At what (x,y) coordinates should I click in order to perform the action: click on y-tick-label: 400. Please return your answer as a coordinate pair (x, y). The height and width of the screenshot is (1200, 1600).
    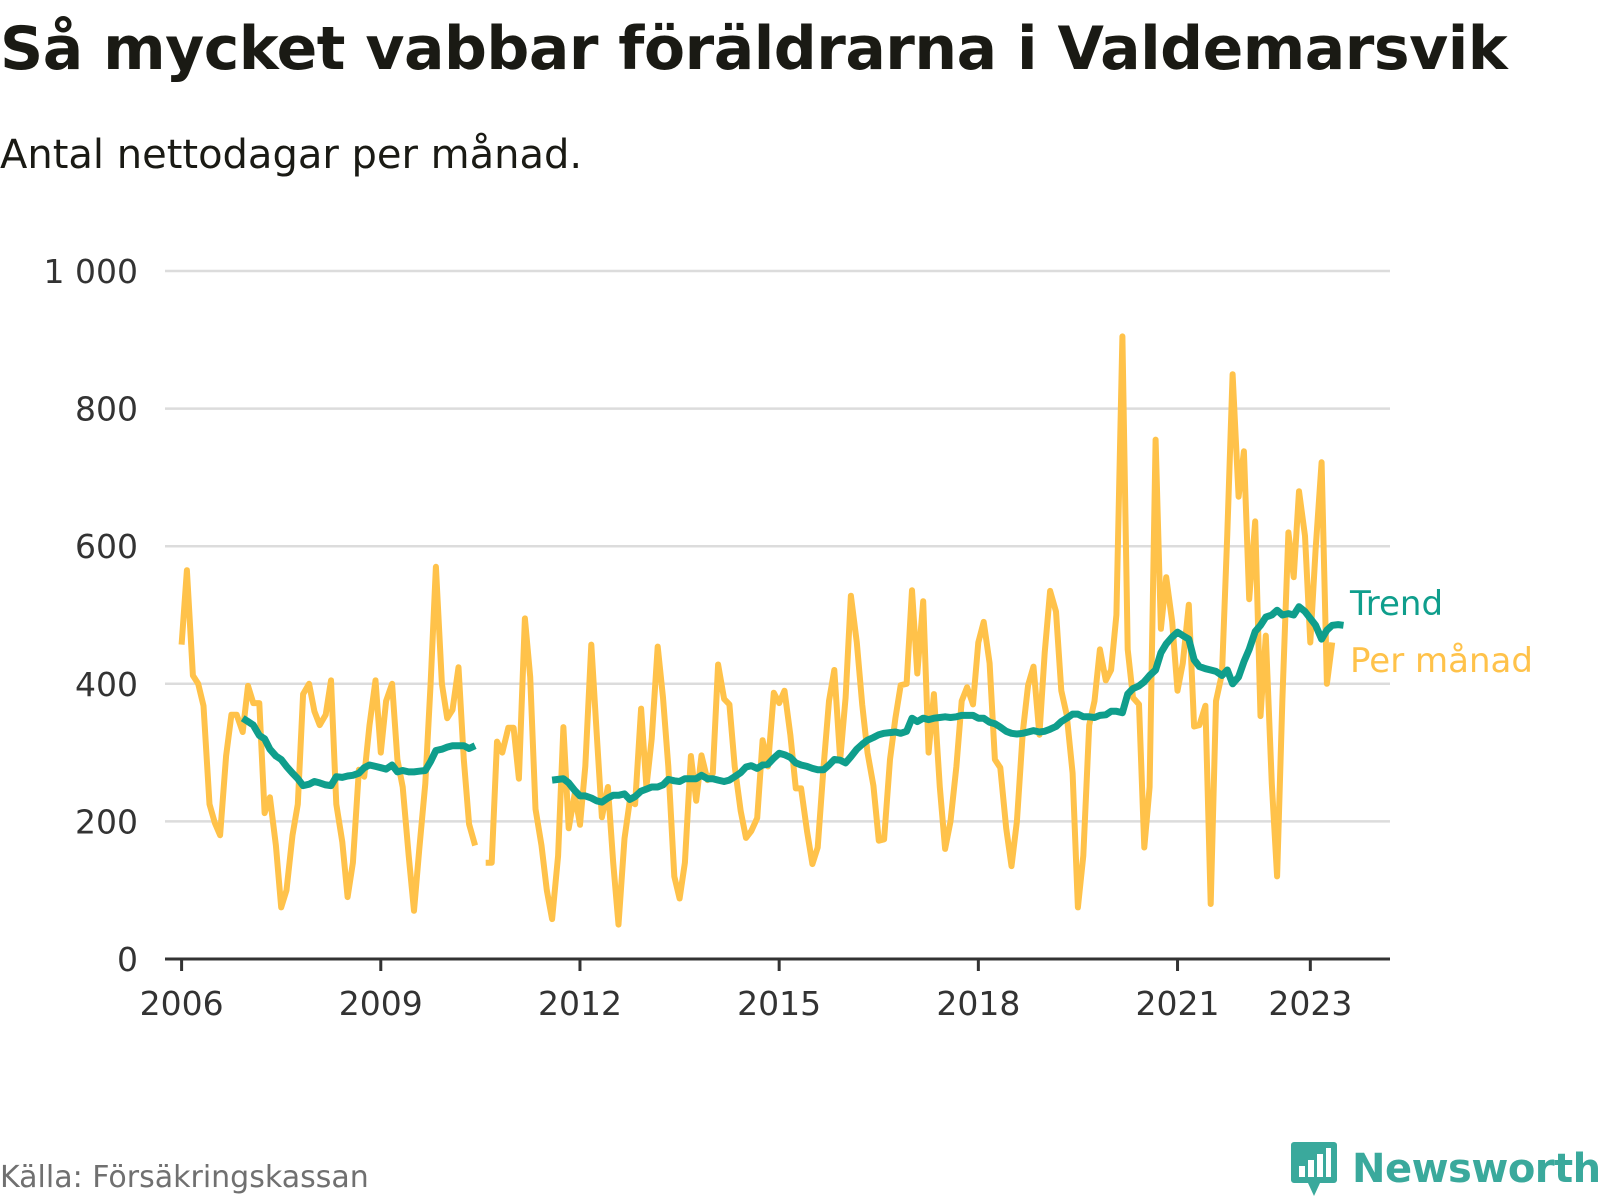
    Looking at the image, I should click on (106, 684).